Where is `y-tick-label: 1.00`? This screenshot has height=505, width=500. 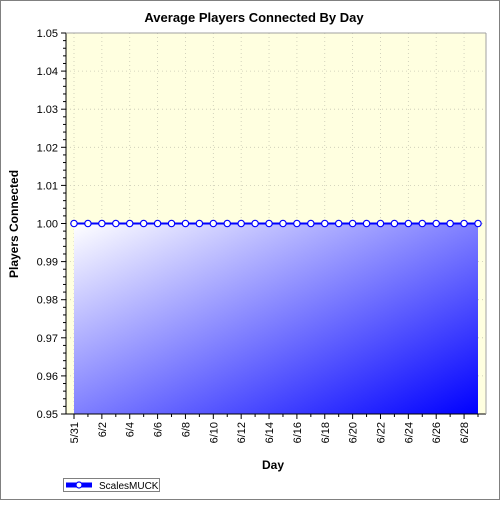
y-tick-label: 1.00 is located at coordinates (47, 225).